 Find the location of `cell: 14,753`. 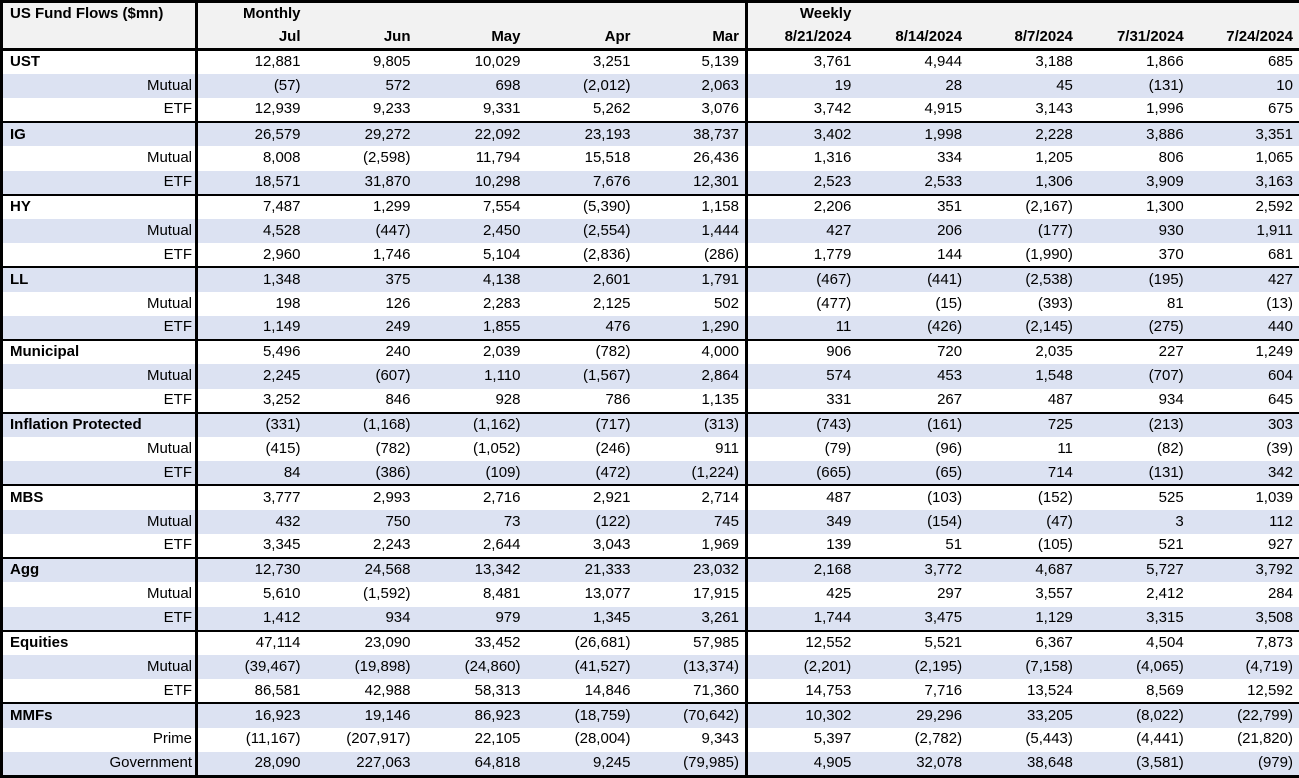

cell: 14,753 is located at coordinates (801, 692).